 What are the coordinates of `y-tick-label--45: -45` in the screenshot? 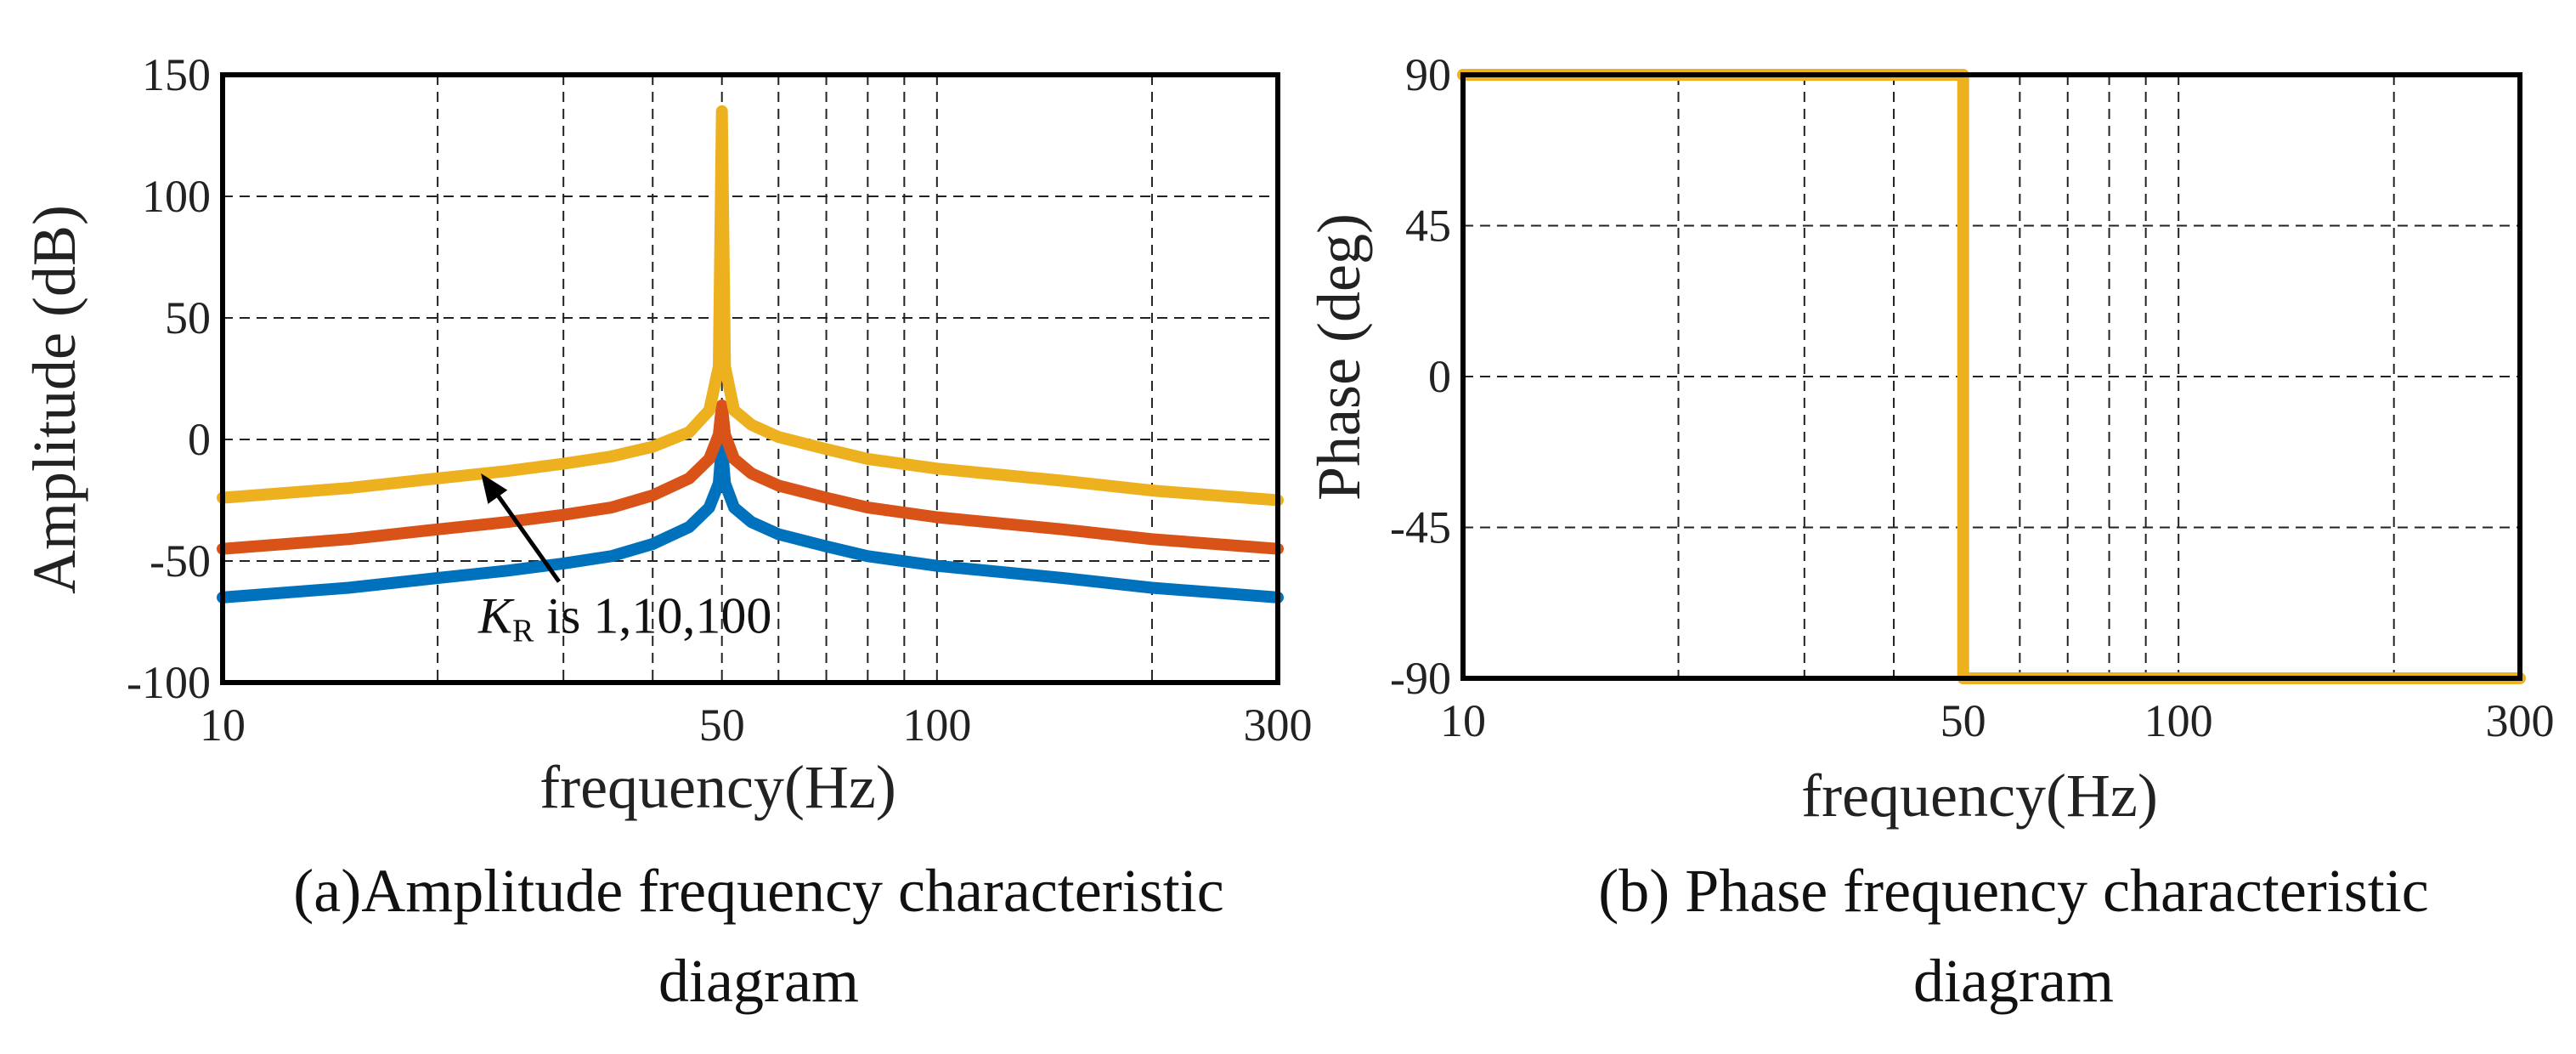 It's located at (1420, 527).